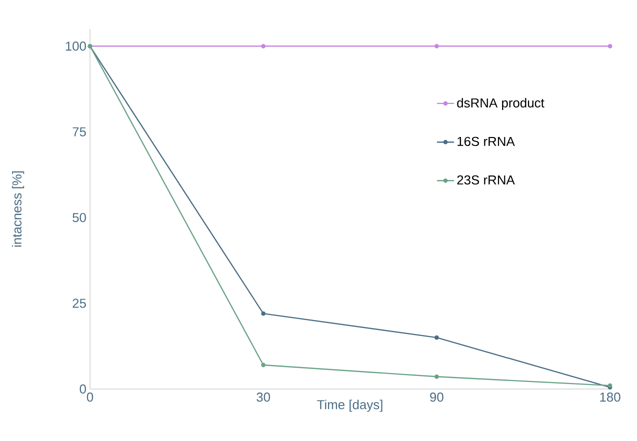 The height and width of the screenshot is (441, 637). Describe the element at coordinates (79, 303) in the screenshot. I see `y-tick-label: 25` at that location.